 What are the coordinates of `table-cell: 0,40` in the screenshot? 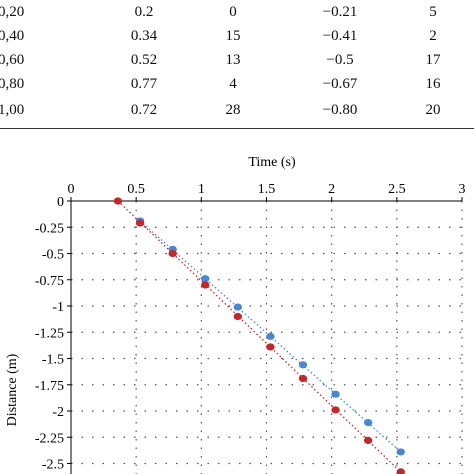 It's located at (12, 36).